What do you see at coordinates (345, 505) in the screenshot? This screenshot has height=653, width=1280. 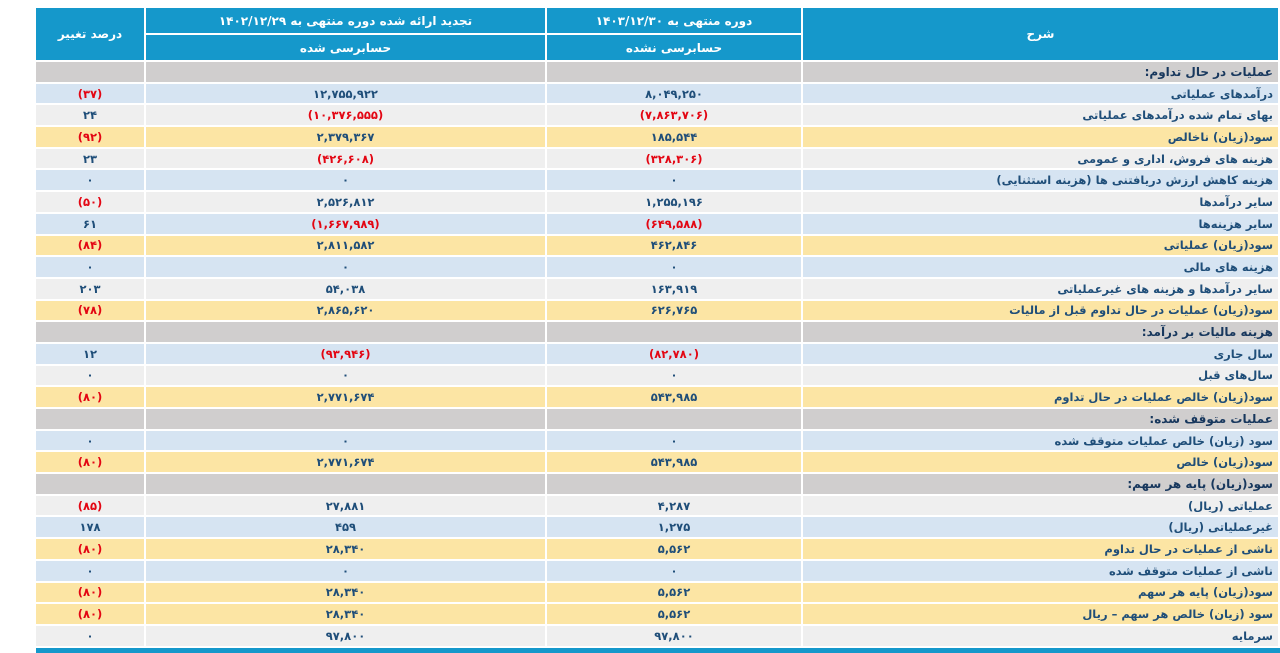 I see `prior-period-value-cell: ۲۷,۸۸۱` at bounding box center [345, 505].